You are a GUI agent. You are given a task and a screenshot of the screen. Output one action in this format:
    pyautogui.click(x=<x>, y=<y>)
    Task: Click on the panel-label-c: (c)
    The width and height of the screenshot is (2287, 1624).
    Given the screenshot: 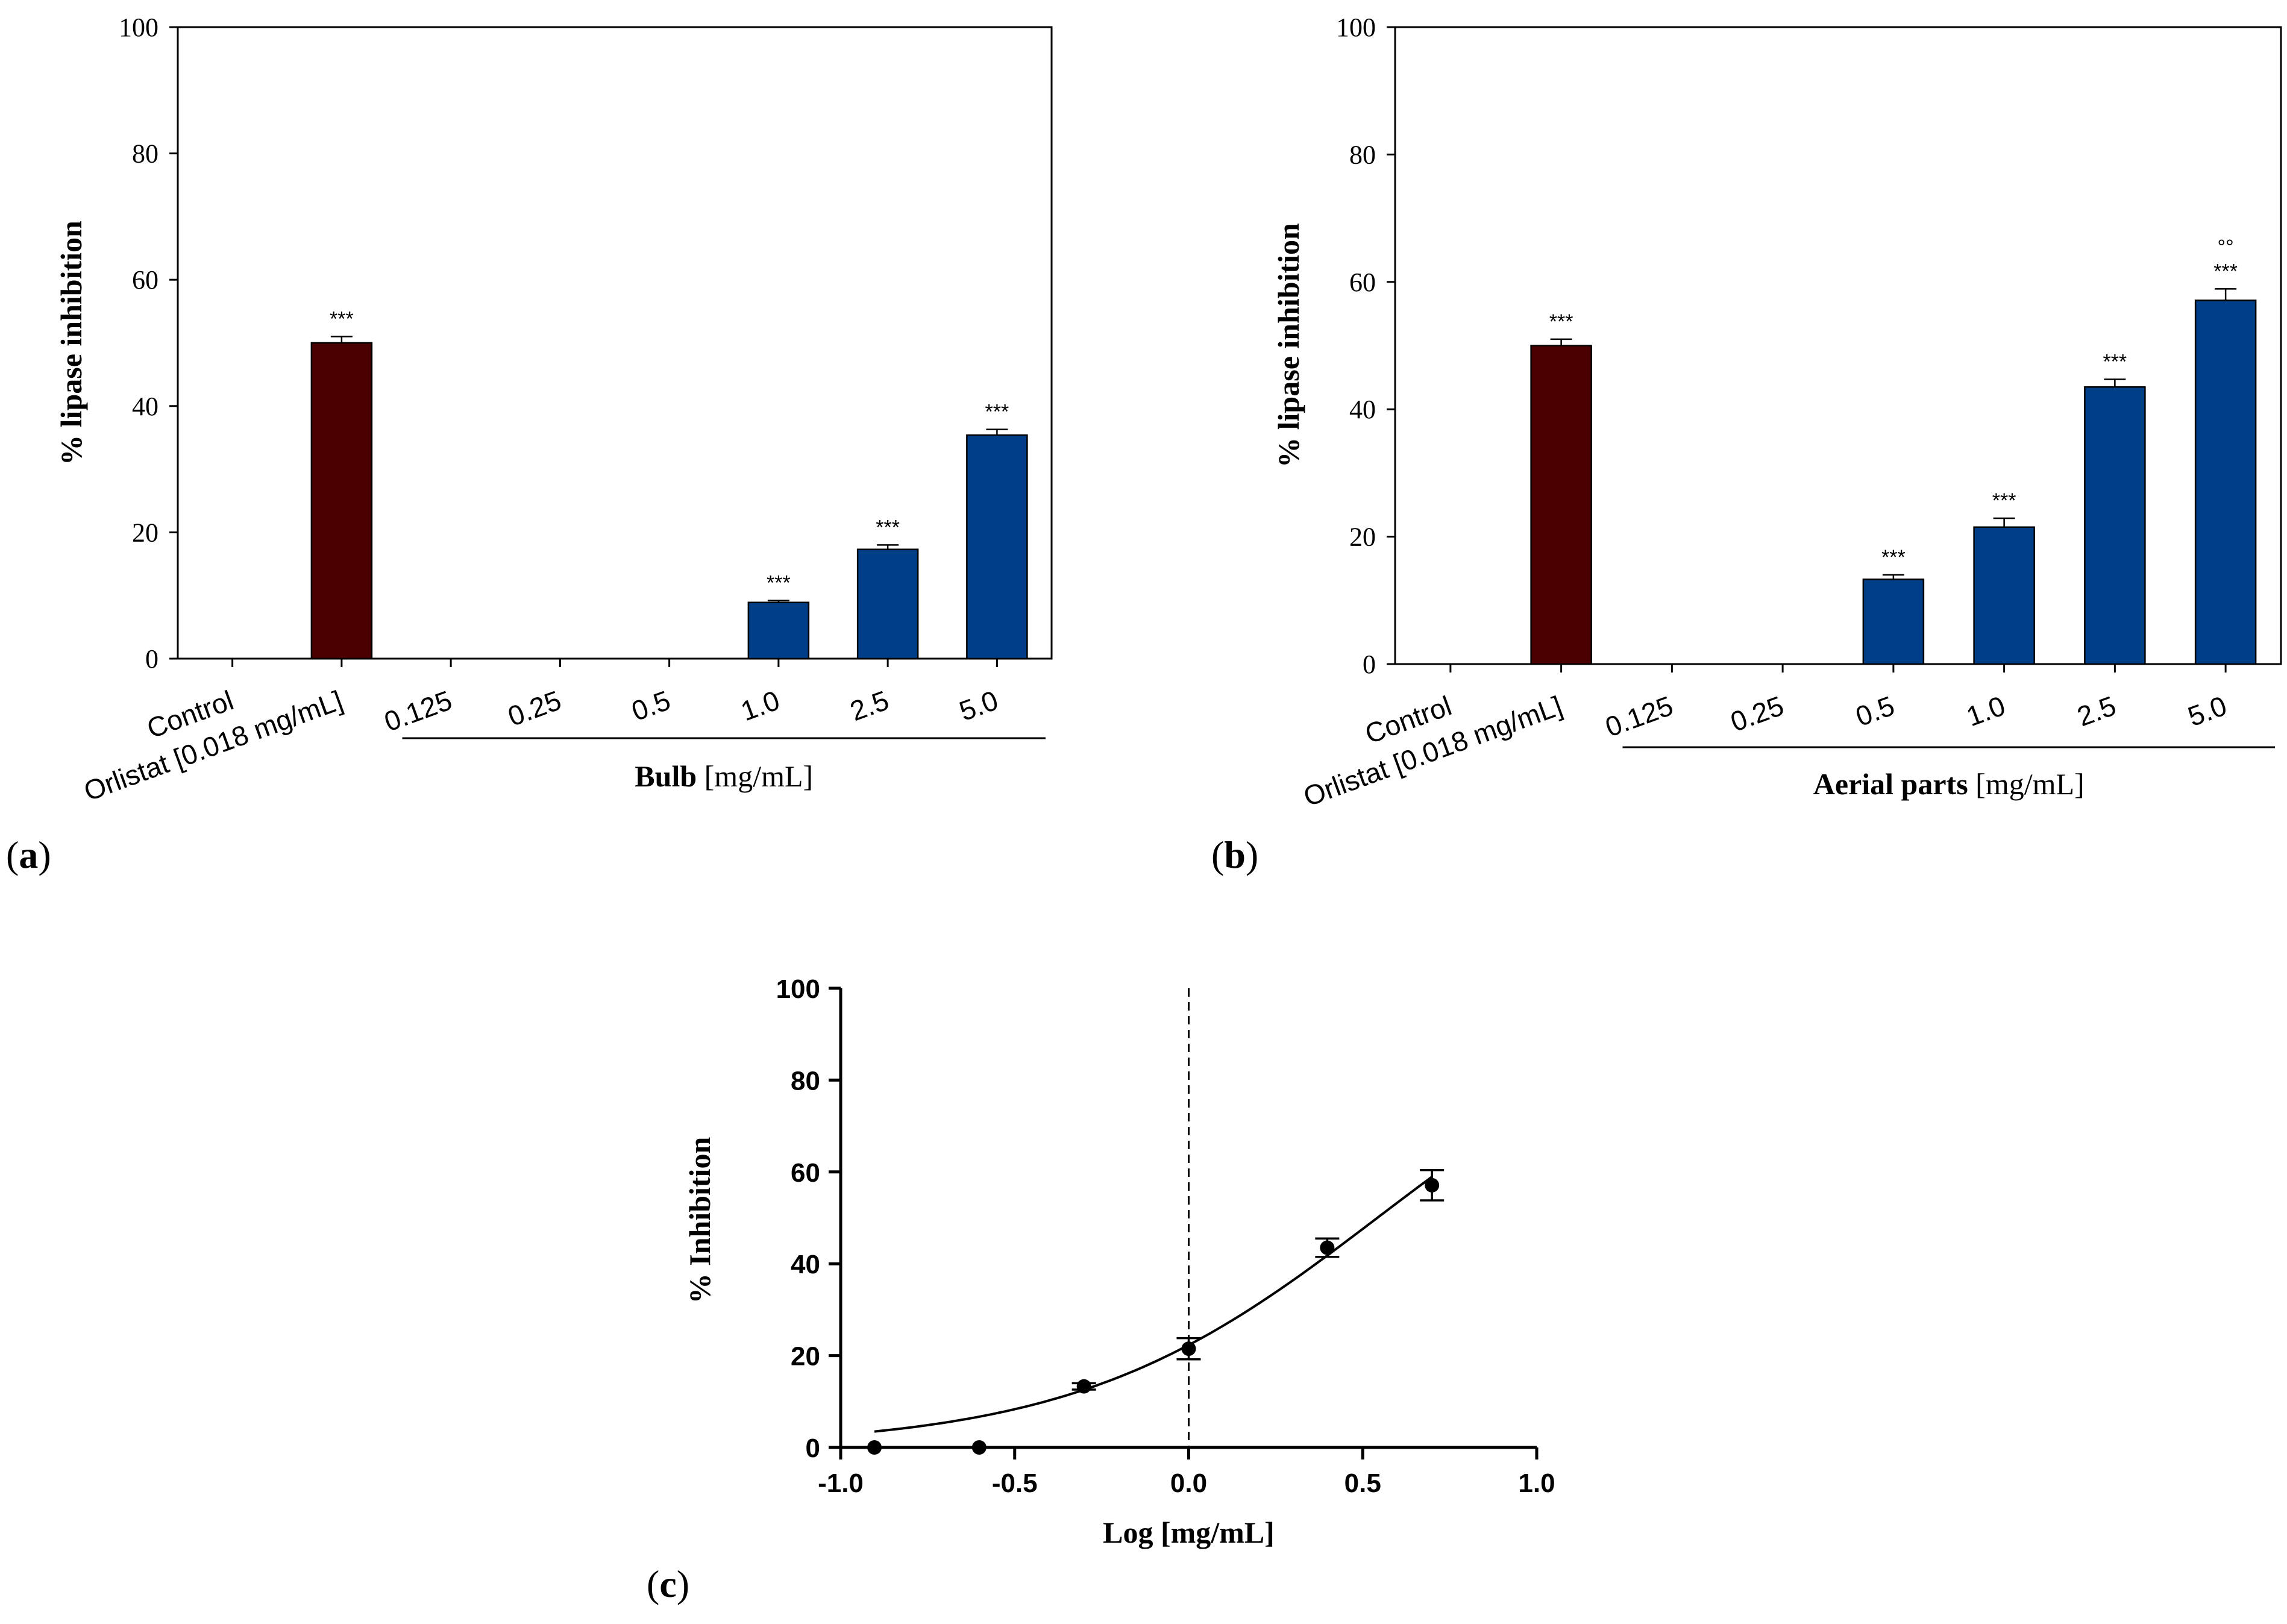 What is the action you would take?
    pyautogui.click(x=668, y=1584)
    